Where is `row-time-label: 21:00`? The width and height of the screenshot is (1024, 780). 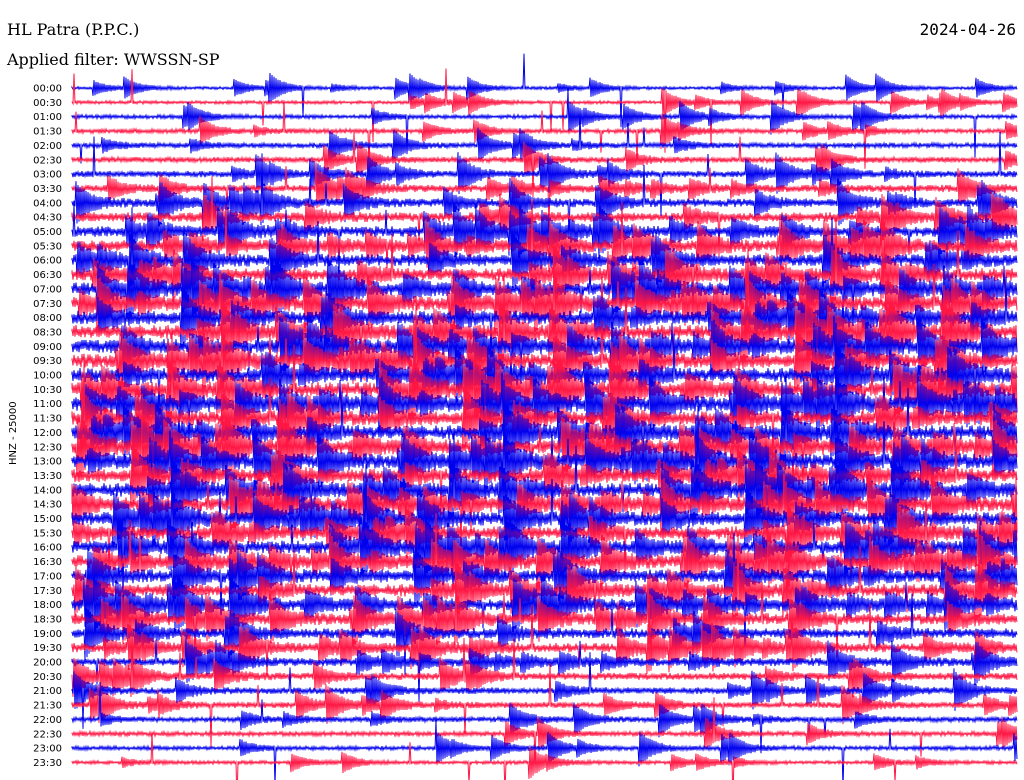
row-time-label: 21:00 is located at coordinates (47, 691).